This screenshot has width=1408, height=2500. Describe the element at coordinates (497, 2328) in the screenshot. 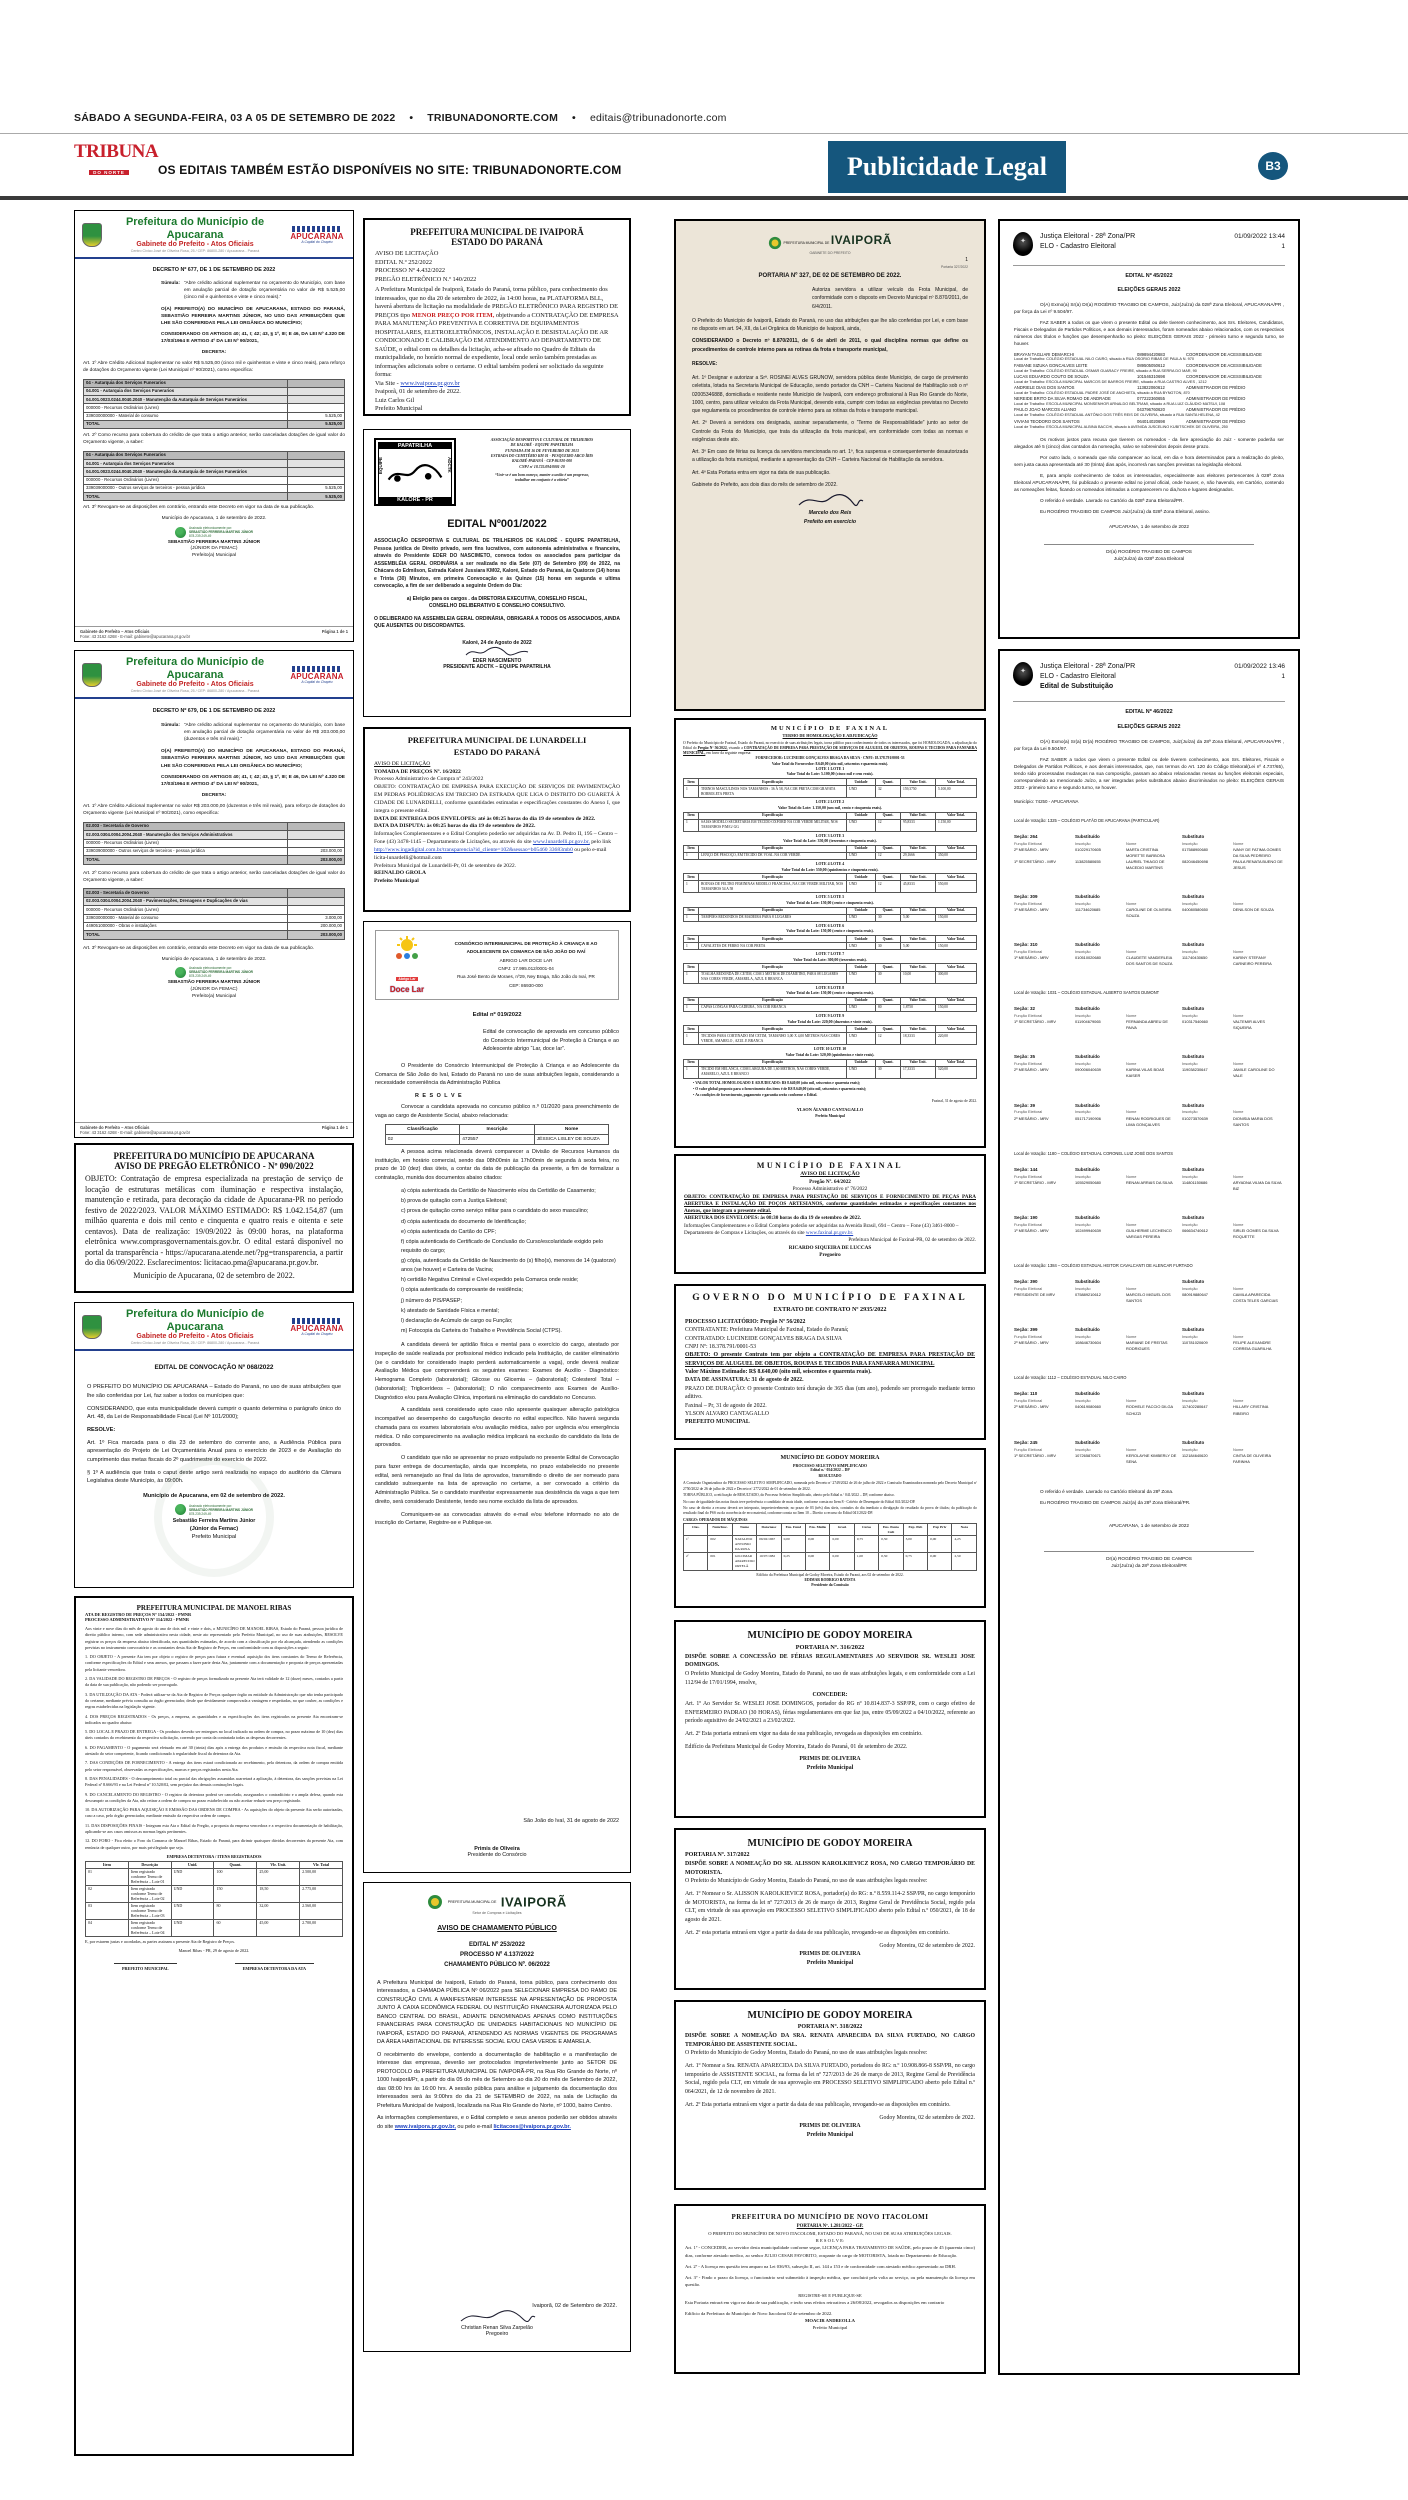

I see `signer-name: Christian Renan Silva Zarpelão` at that location.